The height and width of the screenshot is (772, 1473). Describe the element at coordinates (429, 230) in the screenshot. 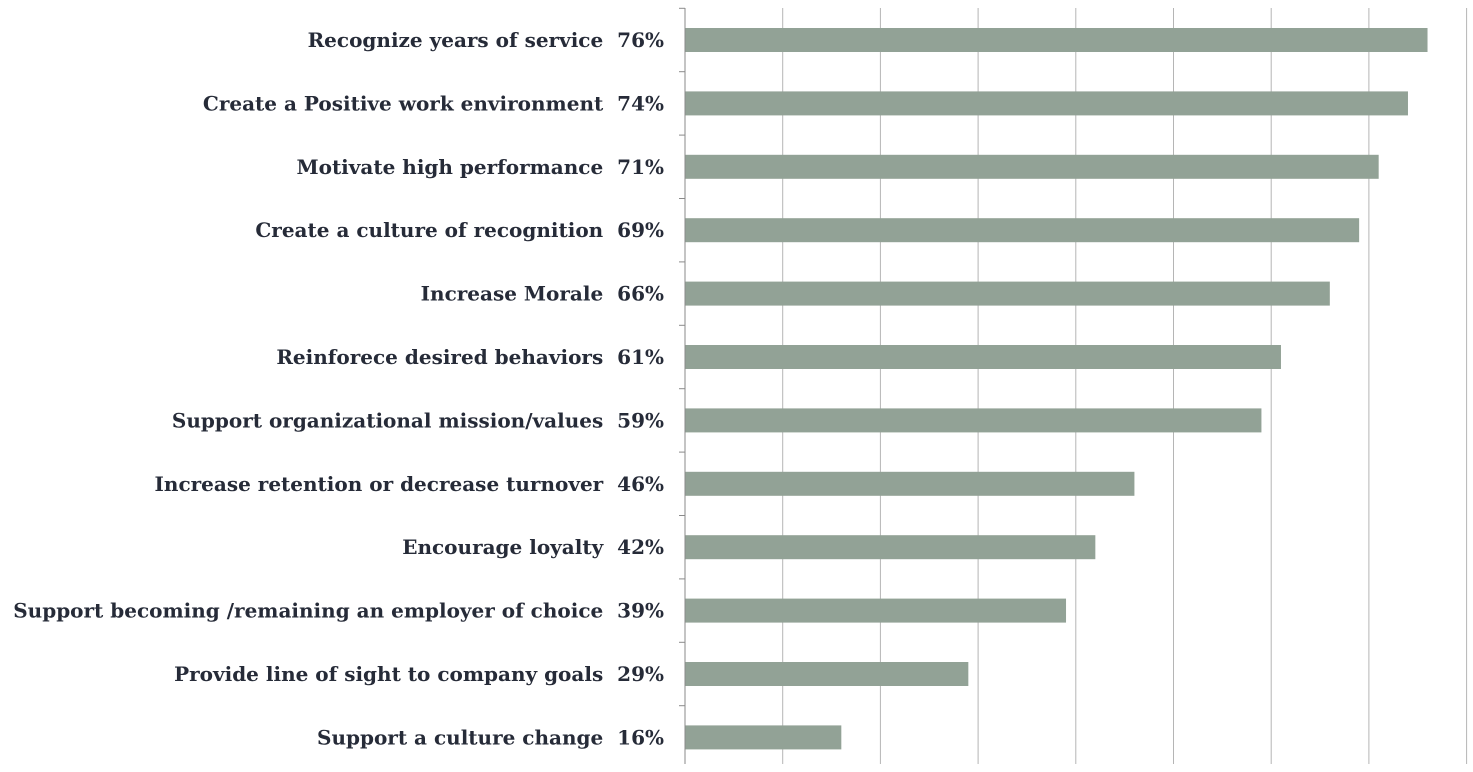

I see `category-name: Create a culture of recognition` at that location.